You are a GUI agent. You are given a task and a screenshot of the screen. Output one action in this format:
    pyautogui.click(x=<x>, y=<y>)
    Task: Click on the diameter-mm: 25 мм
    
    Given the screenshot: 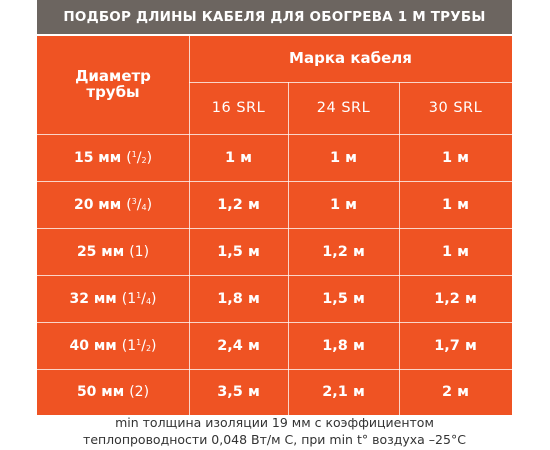 What is the action you would take?
    pyautogui.click(x=100, y=251)
    